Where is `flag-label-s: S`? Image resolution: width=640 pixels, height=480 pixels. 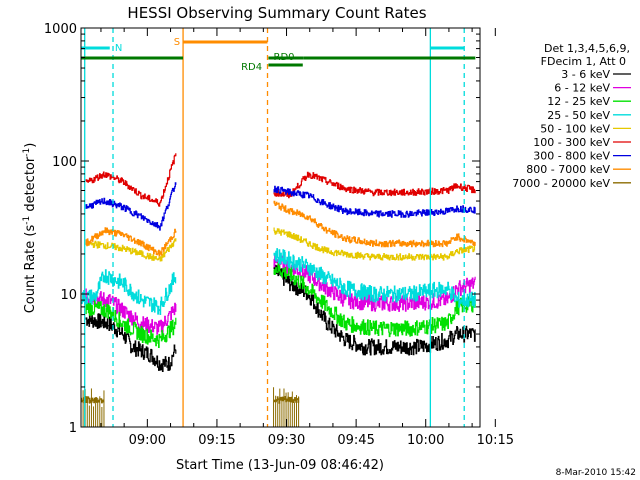
flag-label-s: S is located at coordinates (177, 42).